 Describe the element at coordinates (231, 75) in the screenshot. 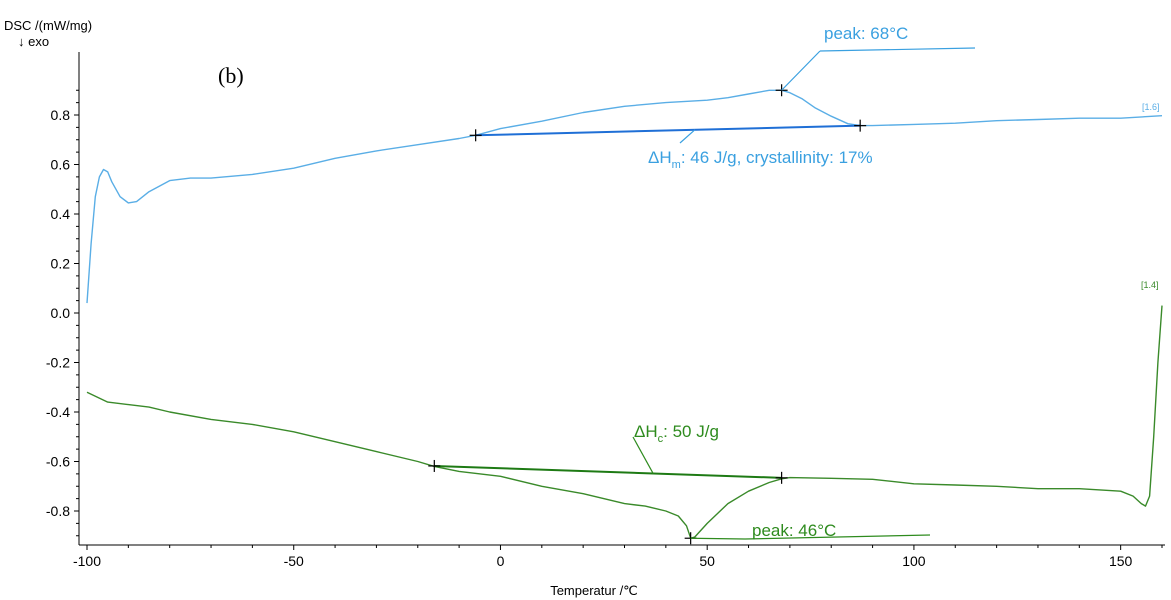

I see `panel-label: (b)` at that location.